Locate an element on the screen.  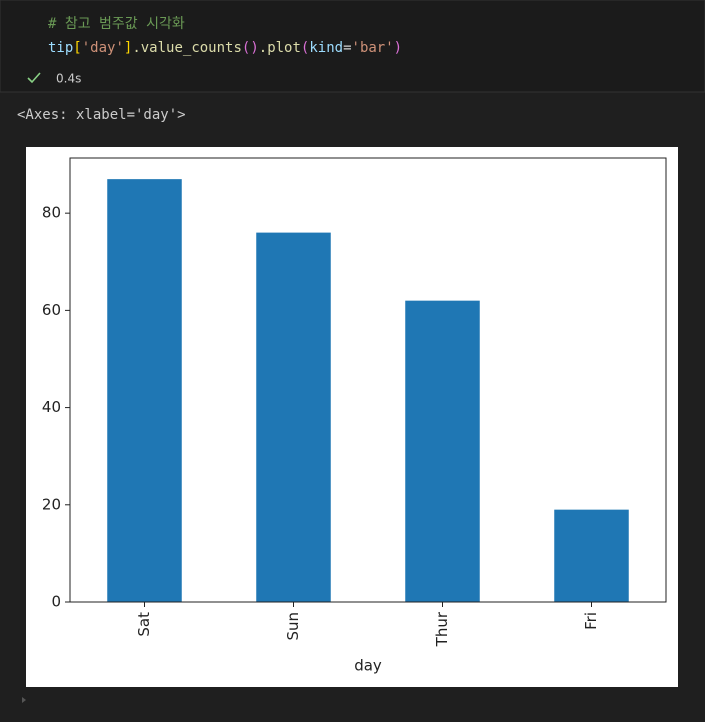
code-token: ) is located at coordinates (398, 48).